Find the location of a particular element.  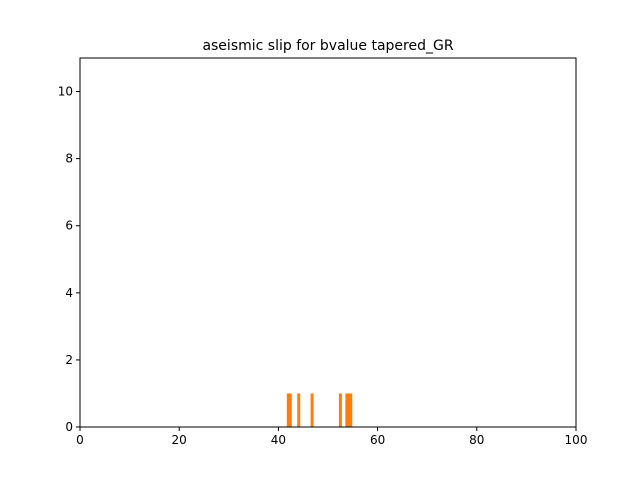

bars-group is located at coordinates (319, 410).